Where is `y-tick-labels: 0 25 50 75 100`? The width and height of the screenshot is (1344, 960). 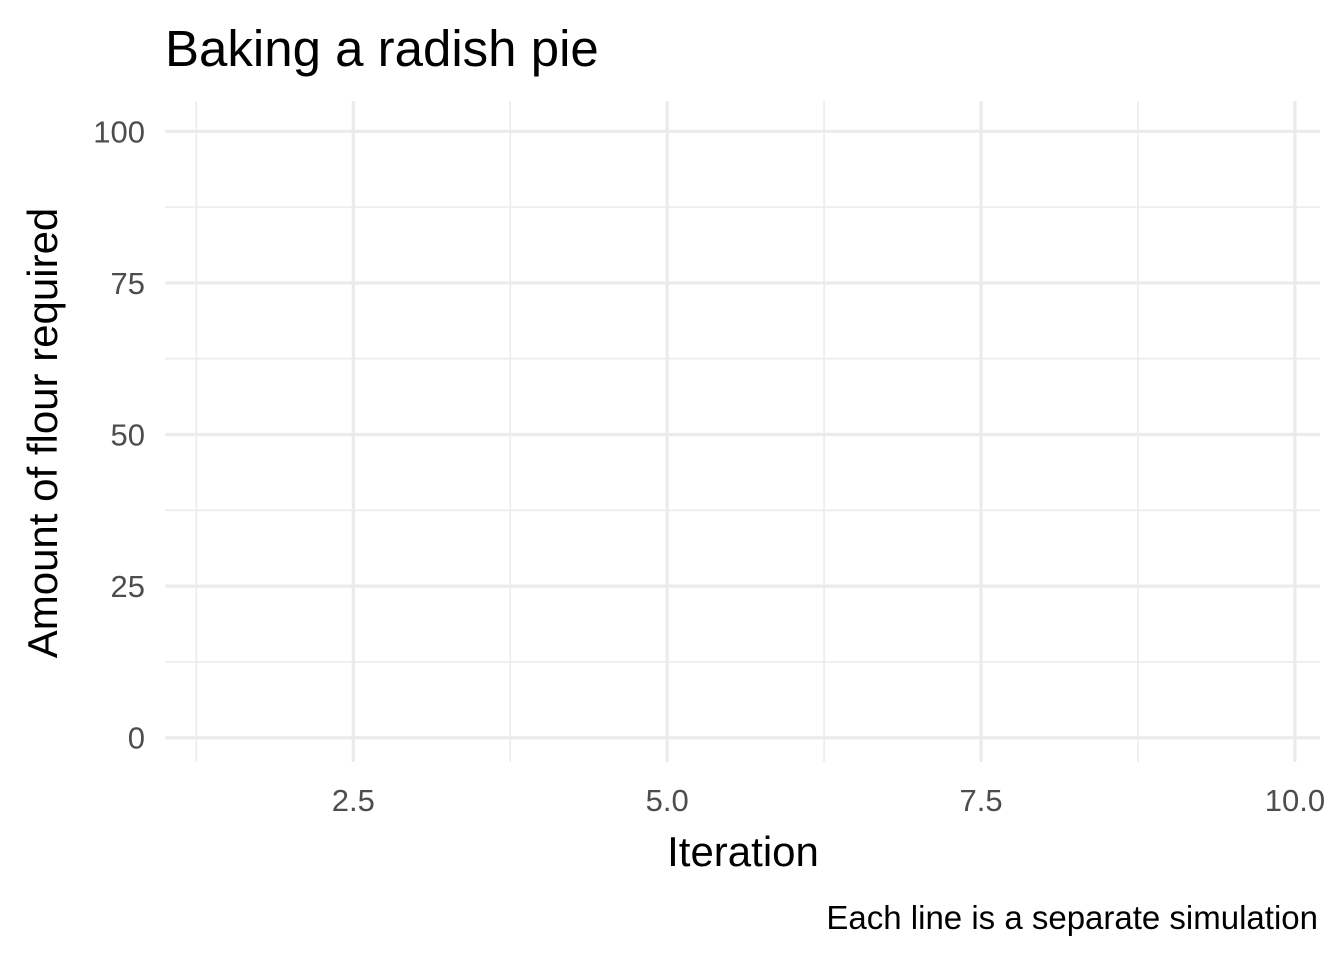 y-tick-labels: 0 25 50 75 100 is located at coordinates (119, 434).